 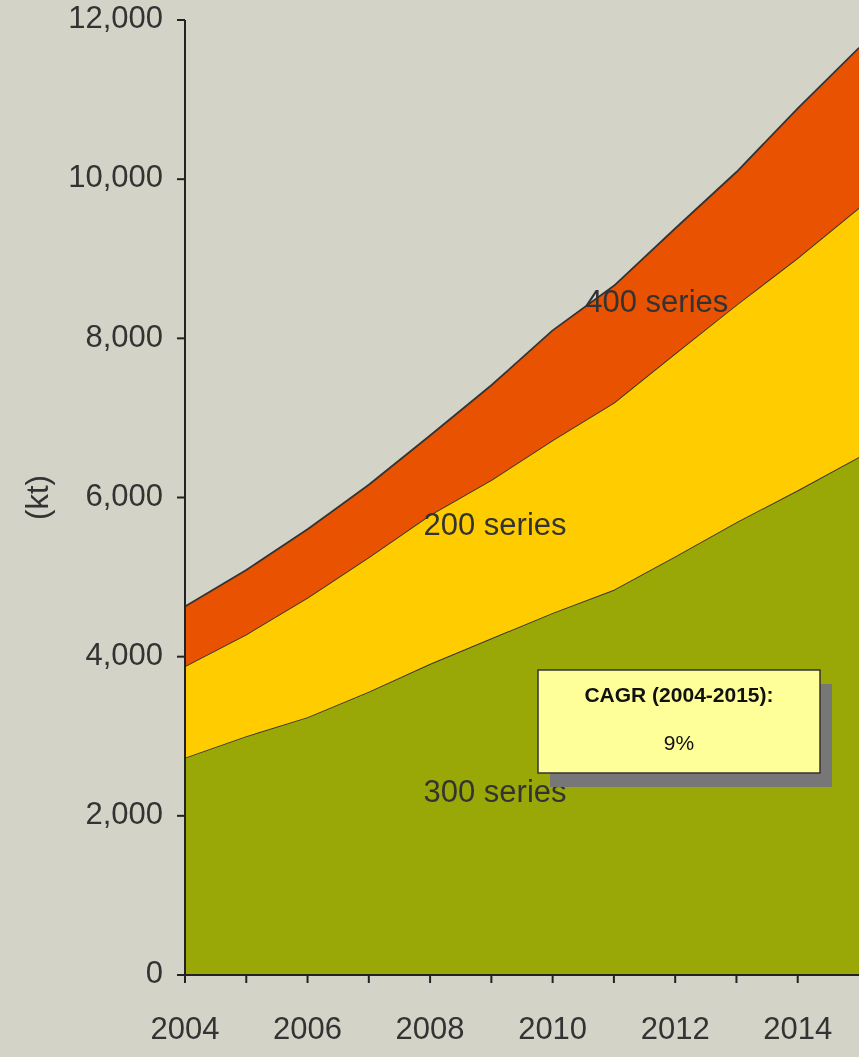 I want to click on y-tick-label: 0, so click(x=154, y=973).